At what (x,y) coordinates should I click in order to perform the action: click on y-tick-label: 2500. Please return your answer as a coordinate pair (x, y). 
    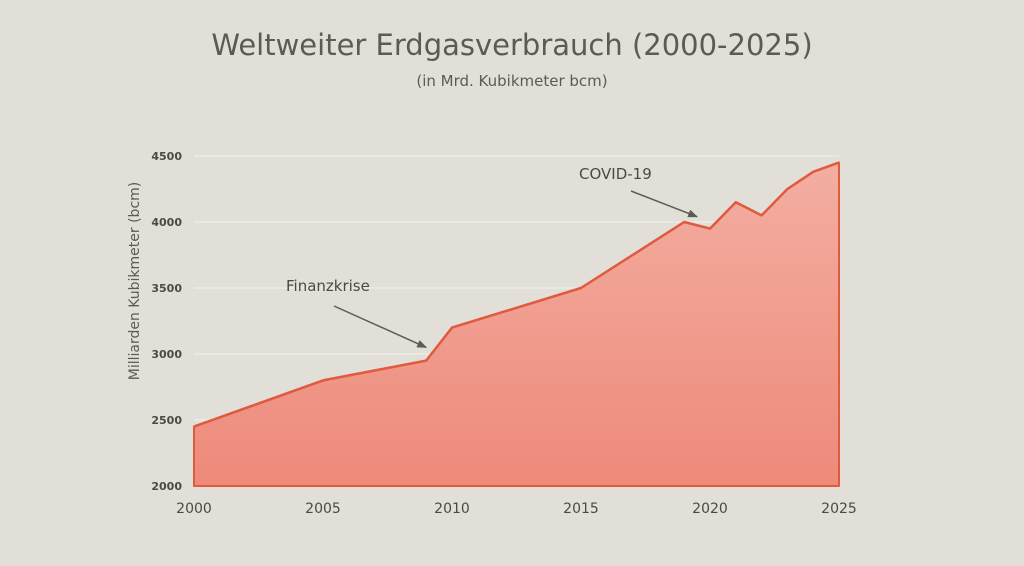
    Looking at the image, I should click on (166, 420).